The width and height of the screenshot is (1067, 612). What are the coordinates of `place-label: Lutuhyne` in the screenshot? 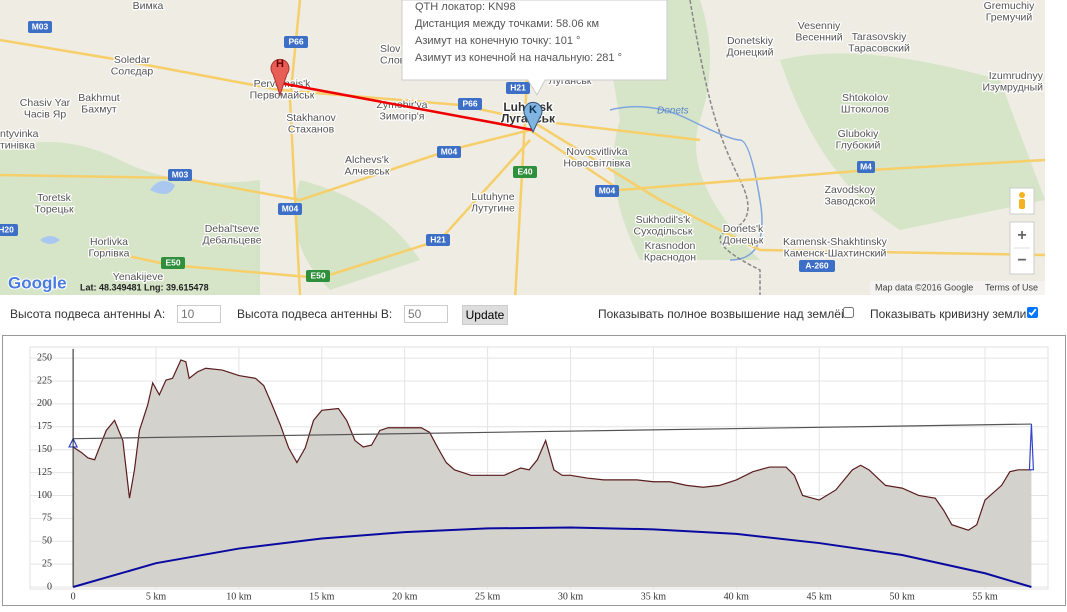 It's located at (492, 197).